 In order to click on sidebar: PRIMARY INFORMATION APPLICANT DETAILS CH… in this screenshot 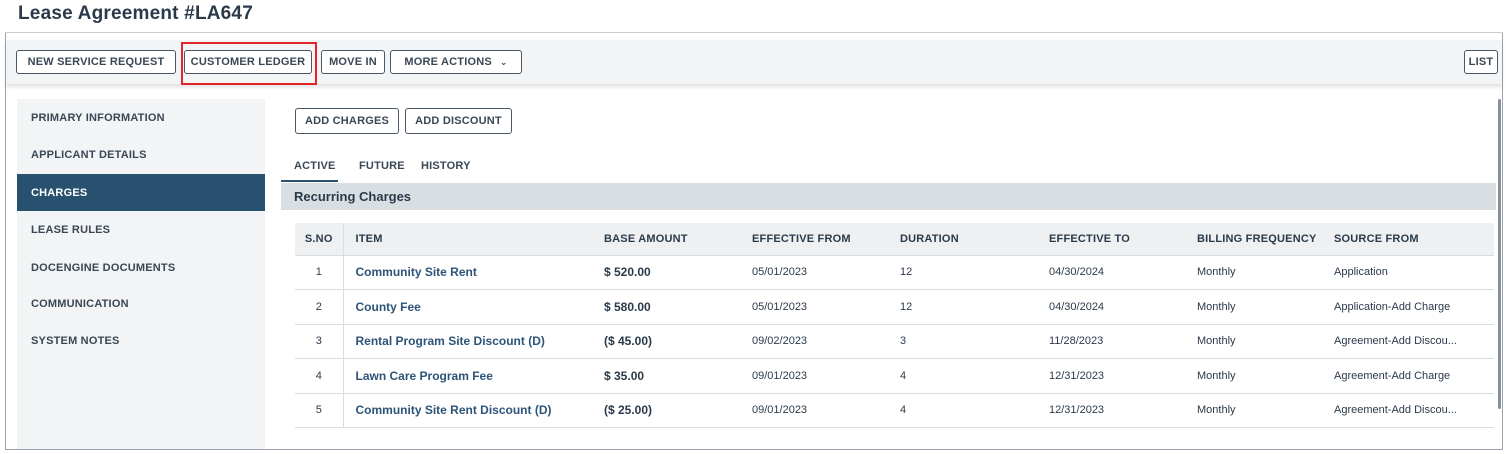, I will do `click(141, 274)`.